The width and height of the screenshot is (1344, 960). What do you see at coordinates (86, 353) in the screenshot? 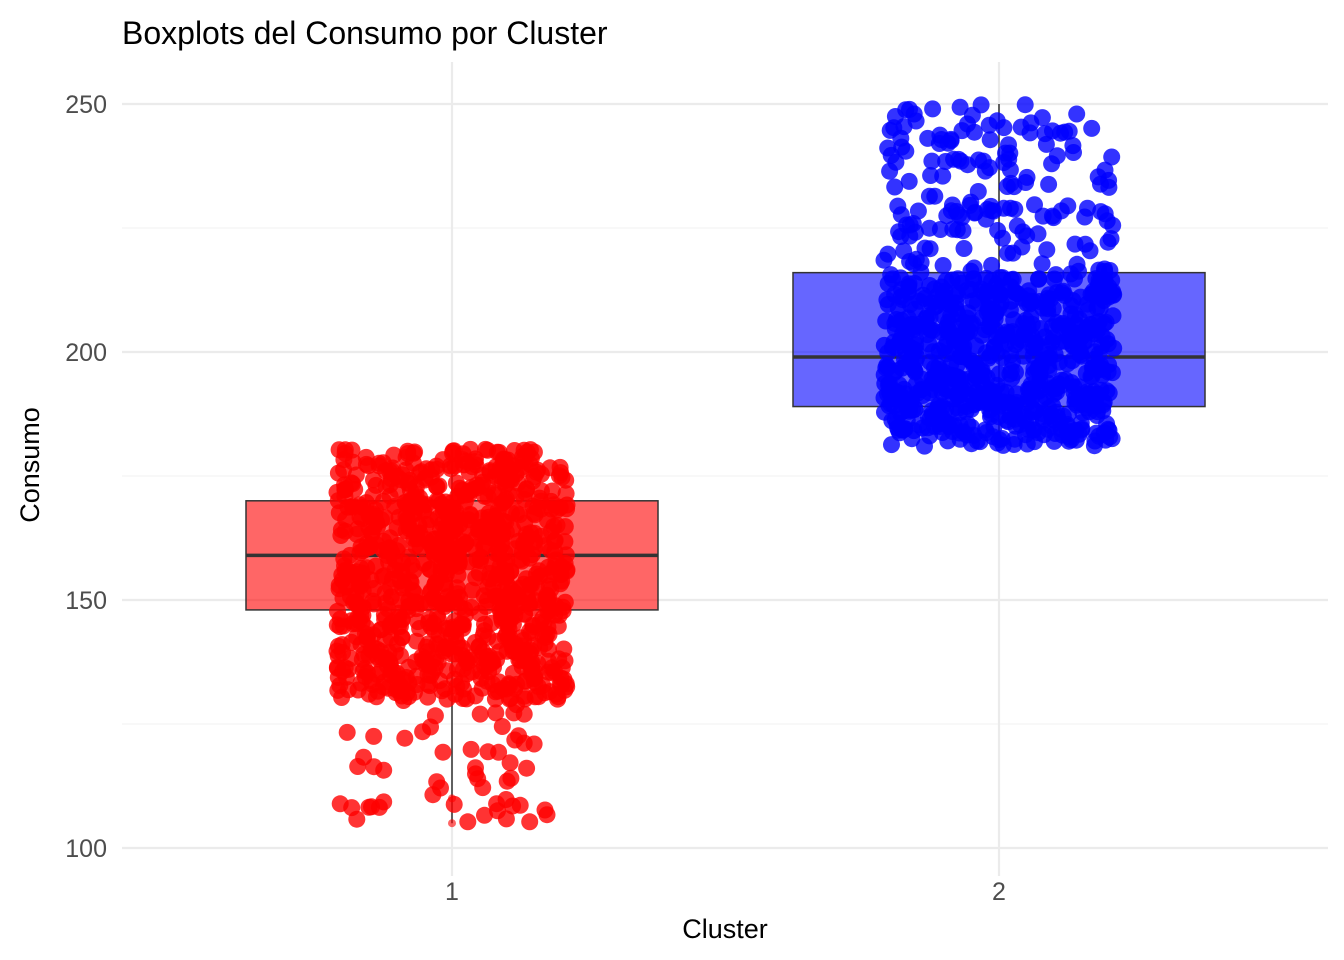
I see `y-tick-label: 200` at bounding box center [86, 353].